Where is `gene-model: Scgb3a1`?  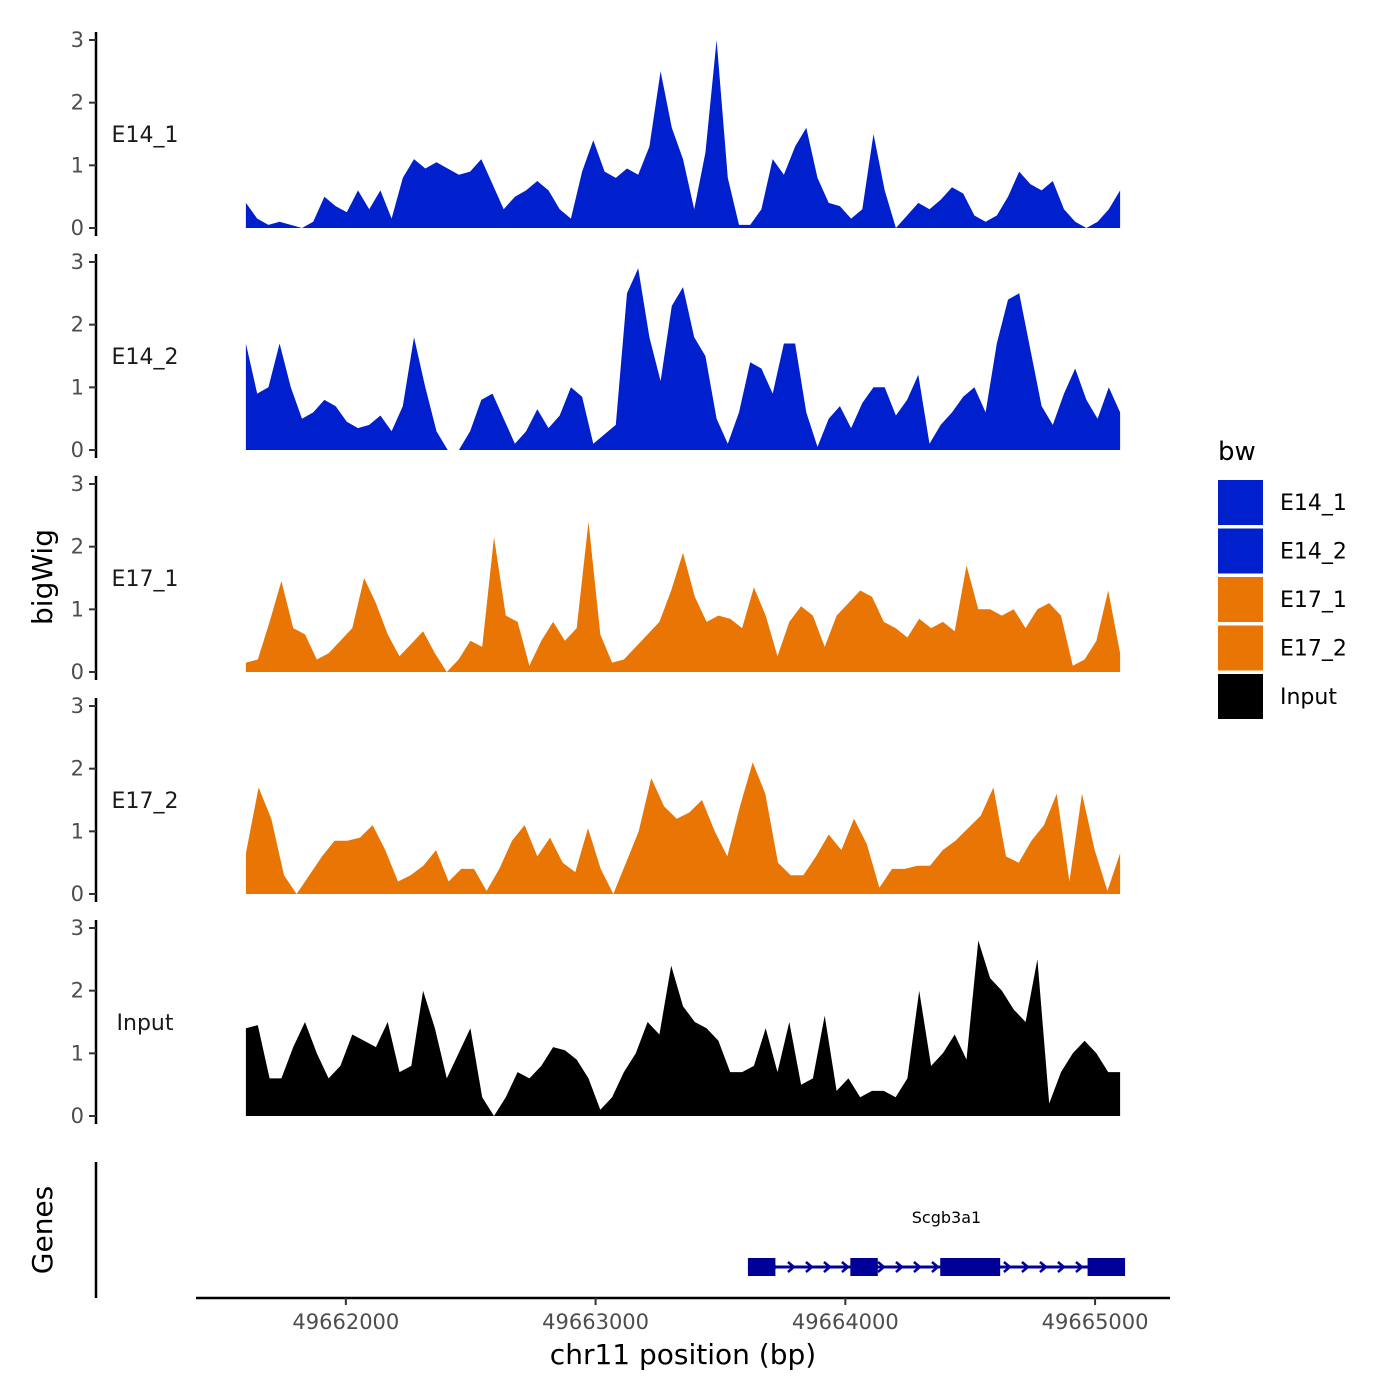
gene-model: Scgb3a1 is located at coordinates (936, 1242).